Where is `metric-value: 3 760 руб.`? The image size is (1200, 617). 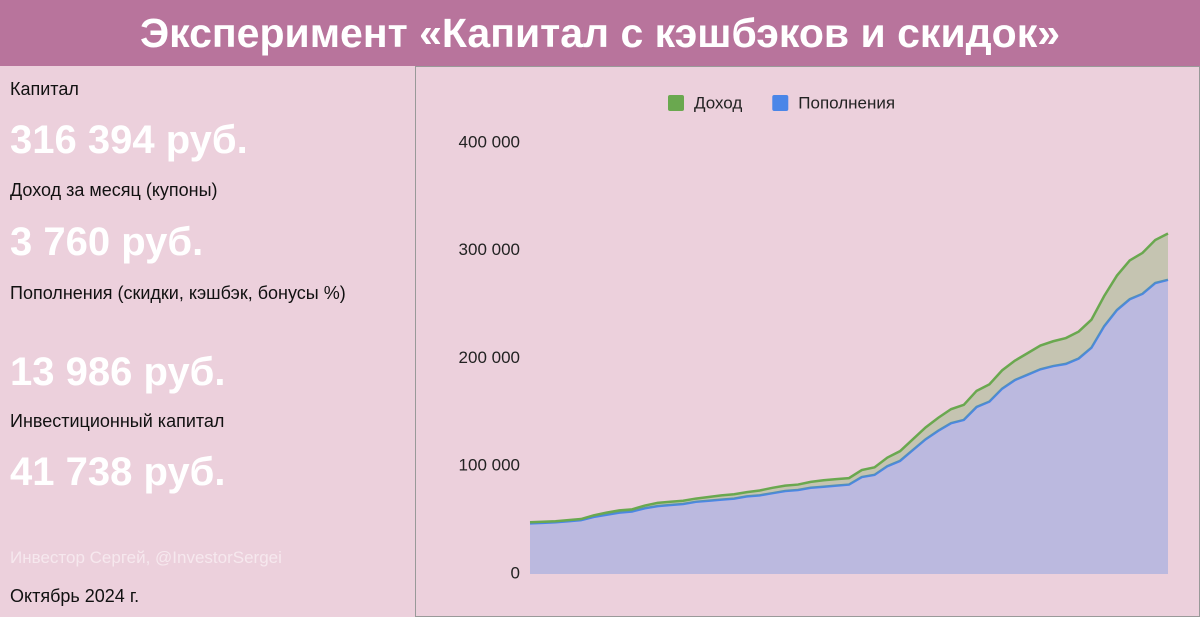 metric-value: 3 760 руб. is located at coordinates (107, 242).